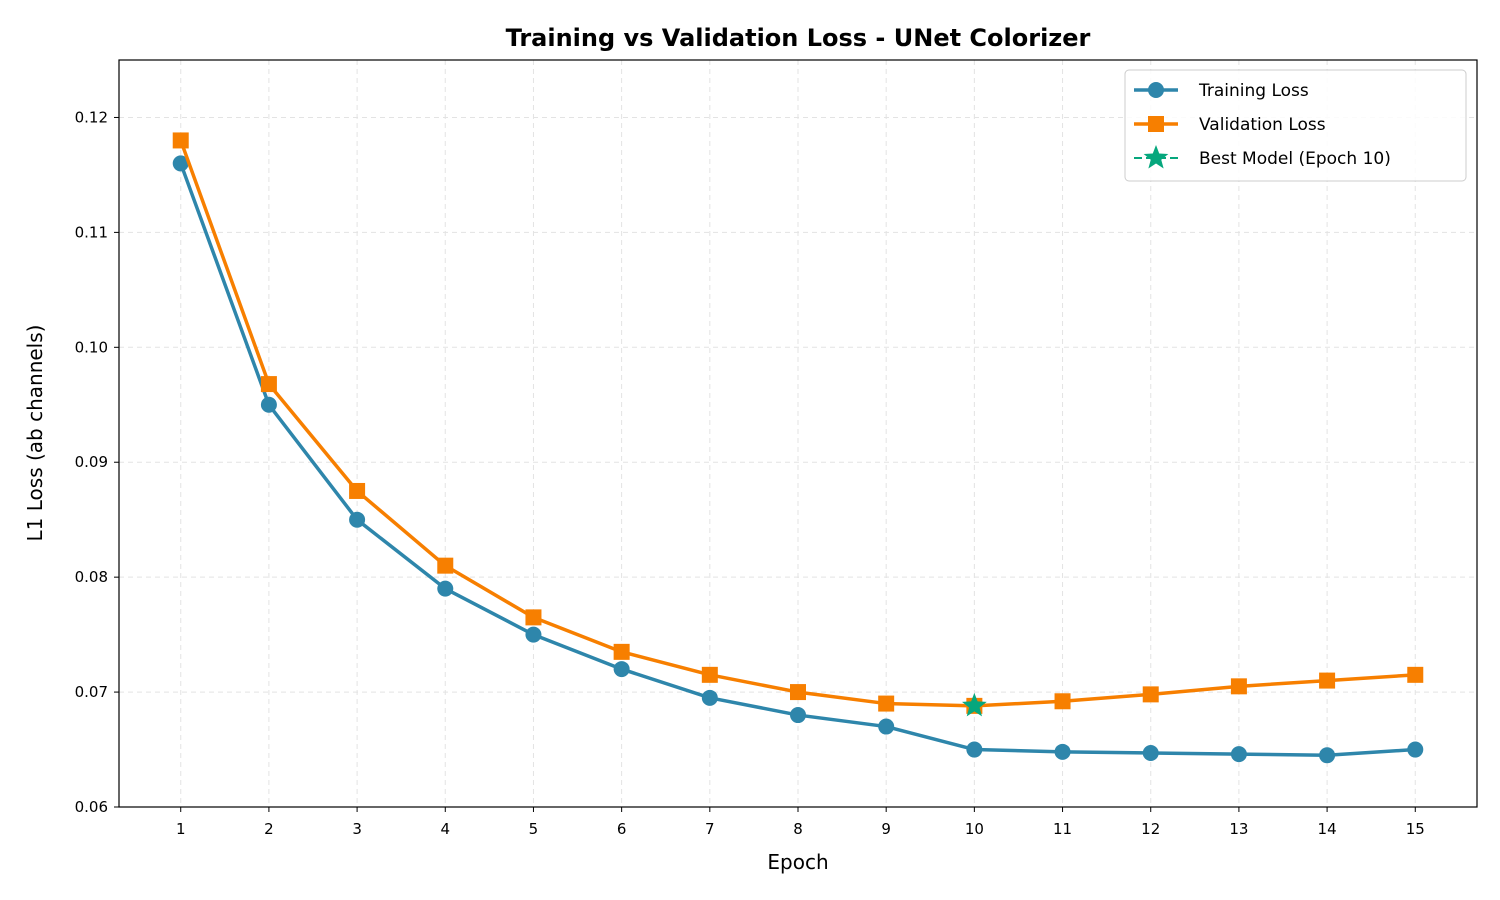 This screenshot has width=1500, height=900. I want to click on x-tick-label: 3, so click(357, 829).